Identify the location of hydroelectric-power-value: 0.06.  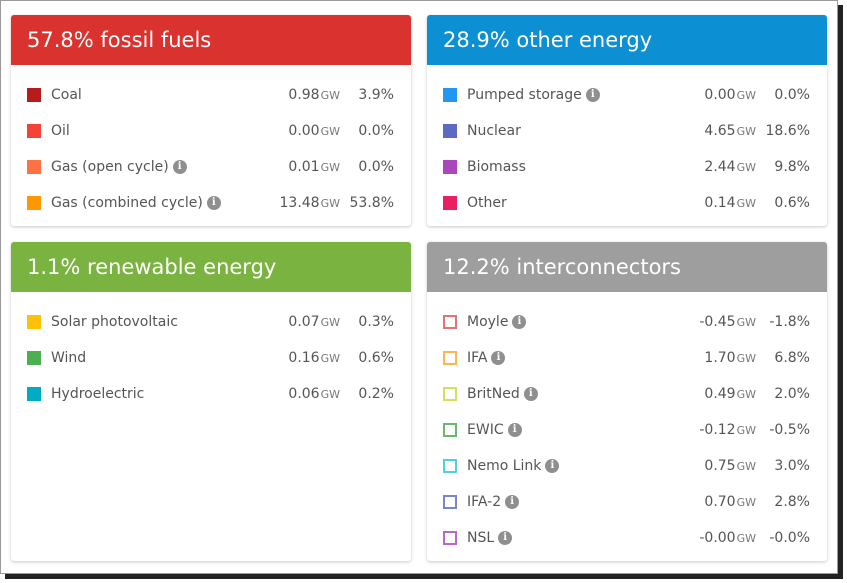
(304, 394).